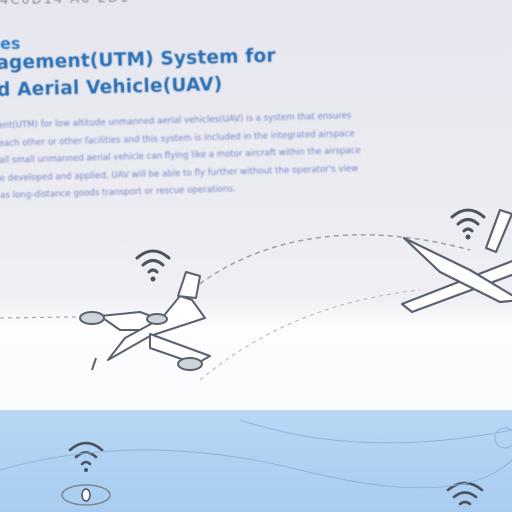  I want to click on fixed-wing-uav-icon, so click(456, 261).